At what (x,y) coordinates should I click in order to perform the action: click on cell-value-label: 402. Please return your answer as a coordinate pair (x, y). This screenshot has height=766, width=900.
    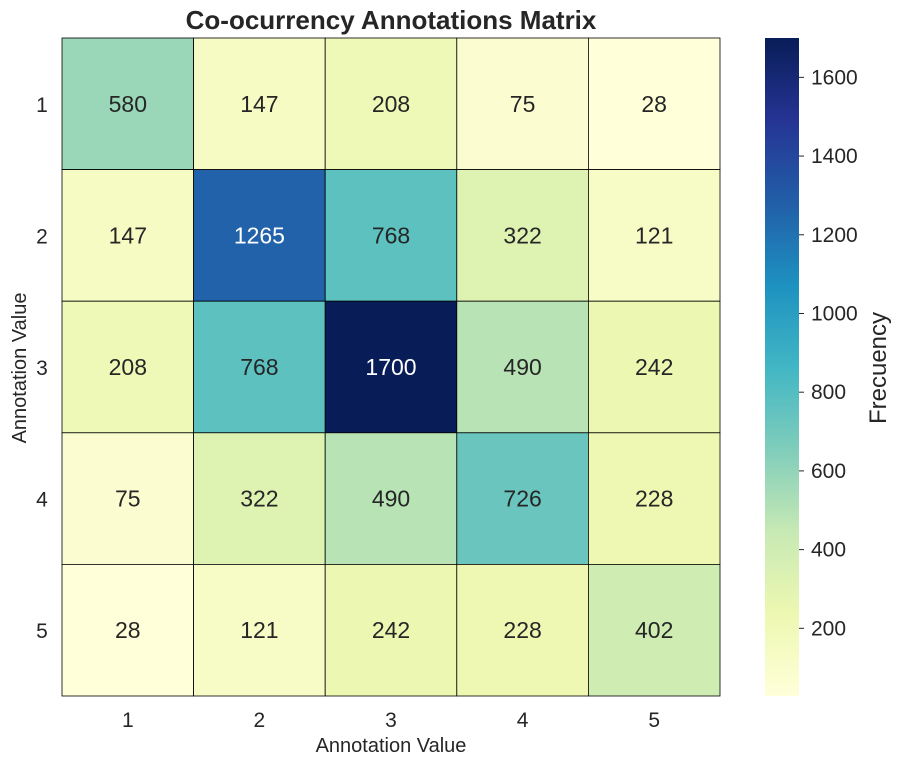
    Looking at the image, I should click on (654, 630).